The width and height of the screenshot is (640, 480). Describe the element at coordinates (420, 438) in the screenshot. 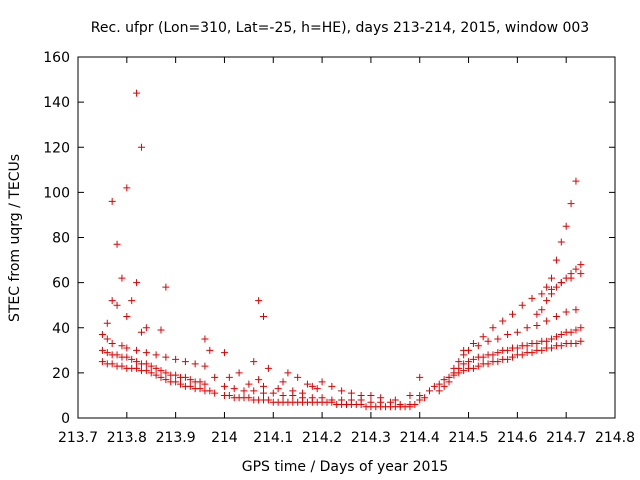

I see `x-tick-label: 214.4` at that location.